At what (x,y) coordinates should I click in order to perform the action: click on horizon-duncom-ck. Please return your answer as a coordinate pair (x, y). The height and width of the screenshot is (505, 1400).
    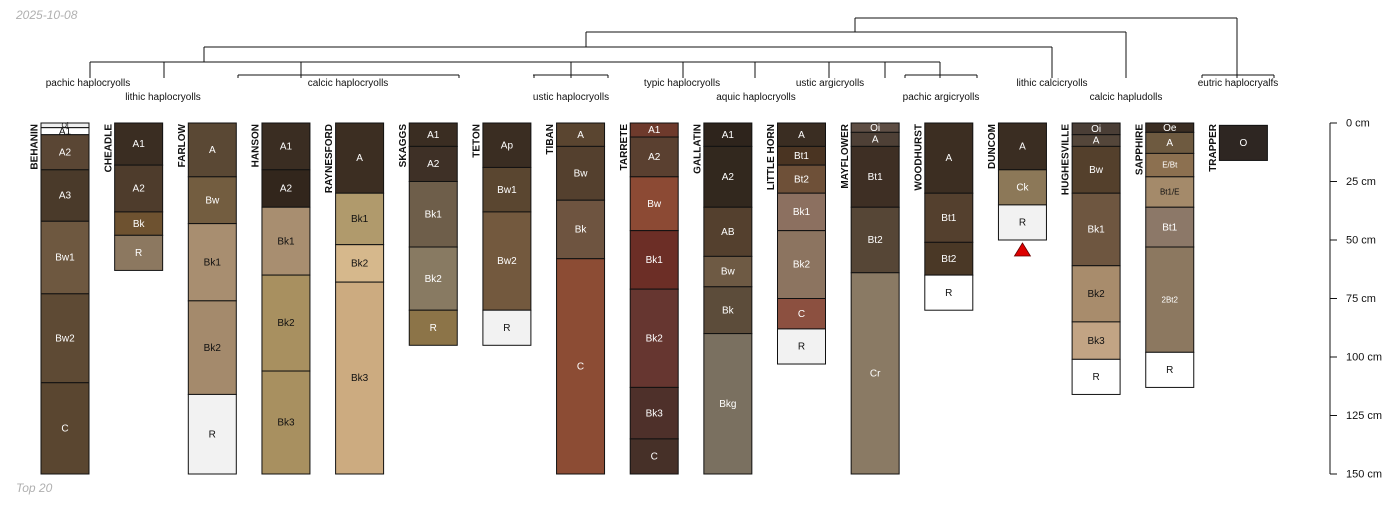
    Looking at the image, I should click on (1022, 187).